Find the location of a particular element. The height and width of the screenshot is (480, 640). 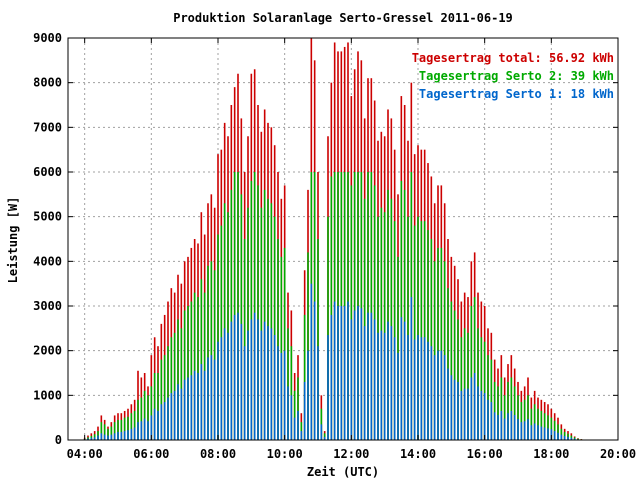

x-axis-label: Zeit (UTC) is located at coordinates (343, 472).